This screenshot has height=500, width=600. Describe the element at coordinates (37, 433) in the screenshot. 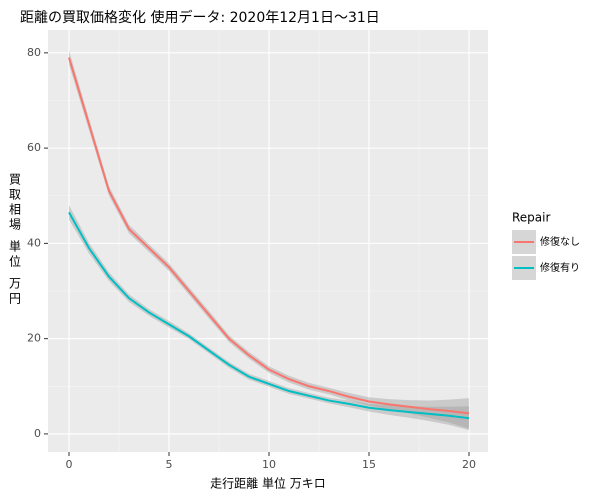

I see `y-tick-label: 0` at that location.